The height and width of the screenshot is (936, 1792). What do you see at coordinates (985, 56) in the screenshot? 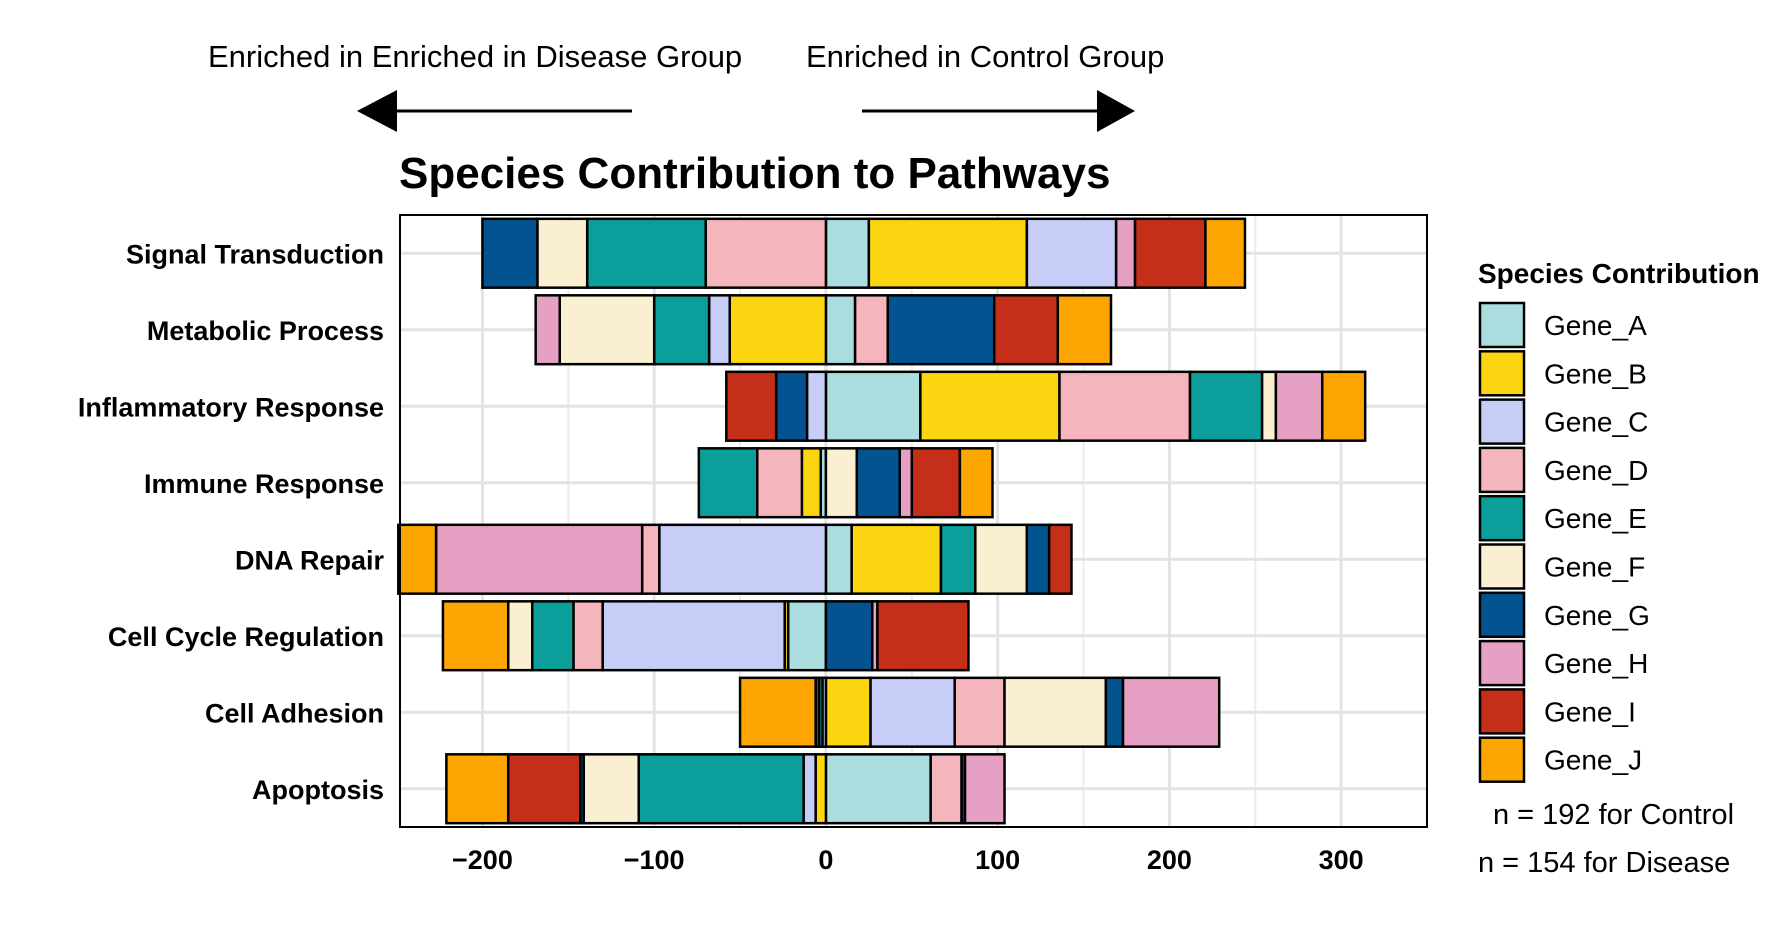
I see `annotation-right-label: Enriched in Control Group` at bounding box center [985, 56].